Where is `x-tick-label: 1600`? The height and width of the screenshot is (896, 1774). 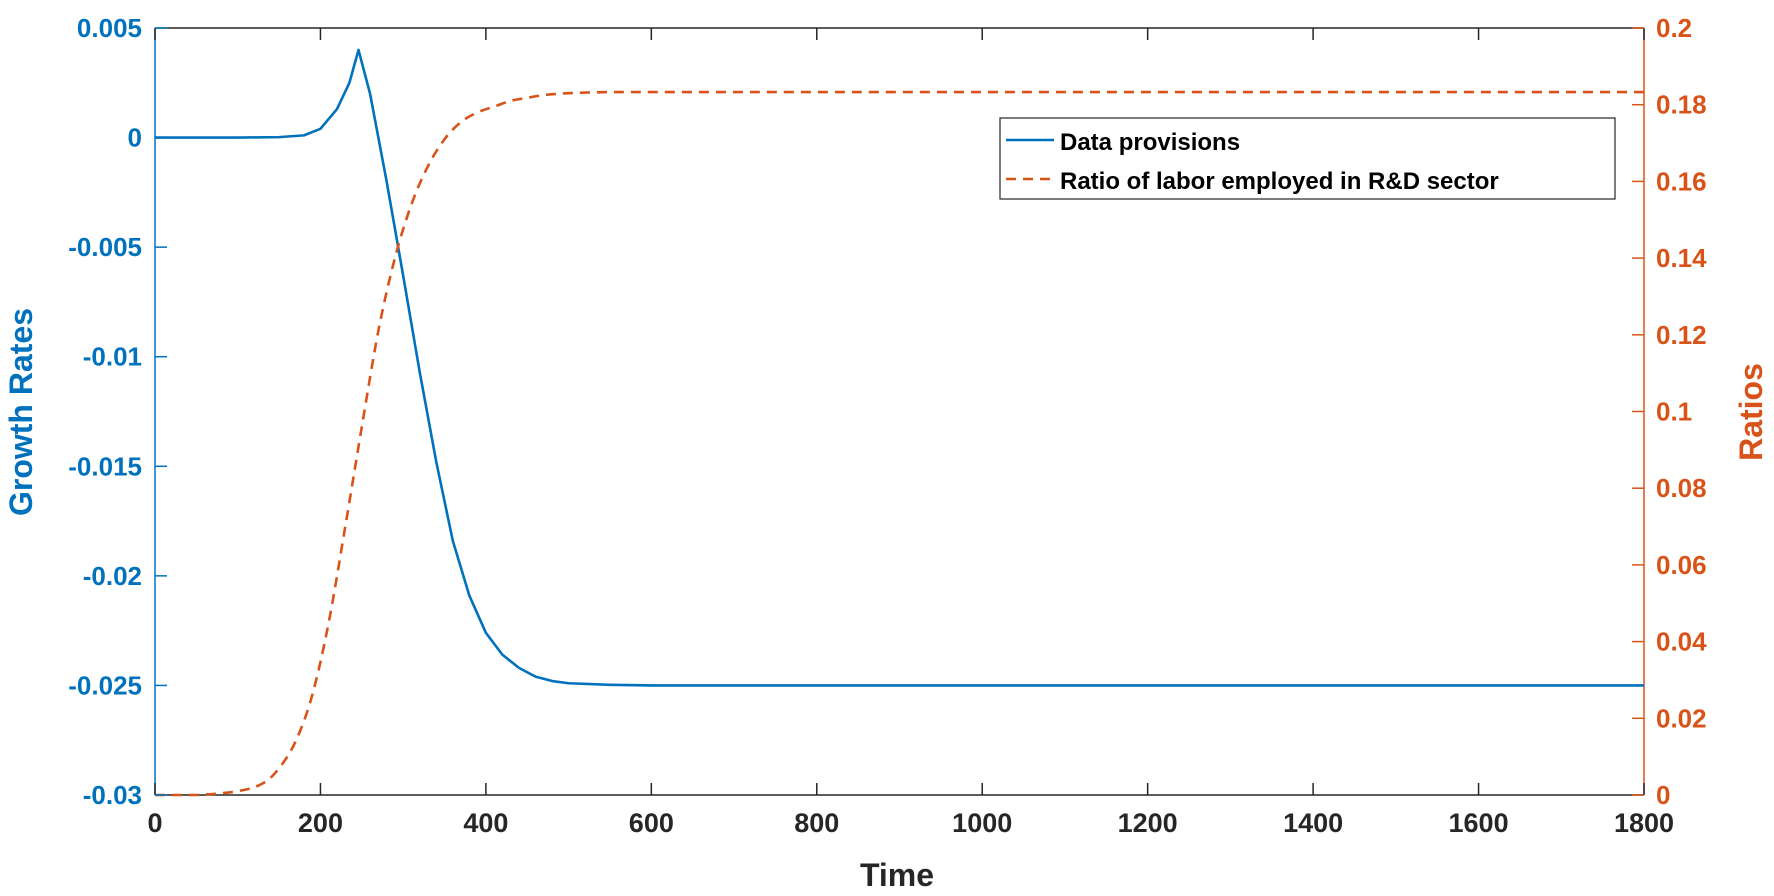
x-tick-label: 1600 is located at coordinates (1479, 823).